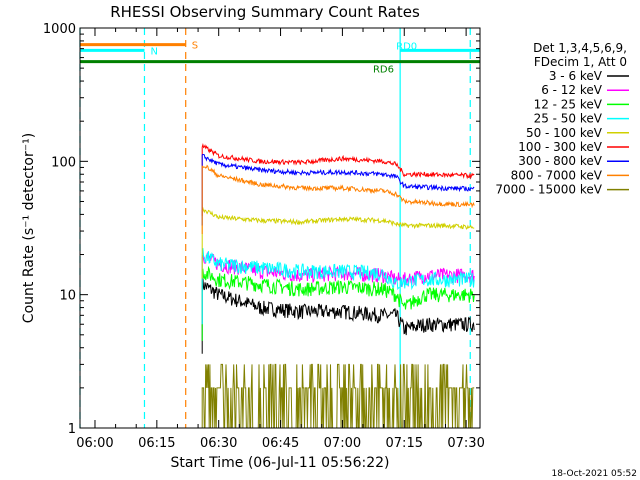 The width and height of the screenshot is (640, 480). What do you see at coordinates (594, 474) in the screenshot?
I see `footer-timestamp: 18-Oct-2021 05:52` at bounding box center [594, 474].